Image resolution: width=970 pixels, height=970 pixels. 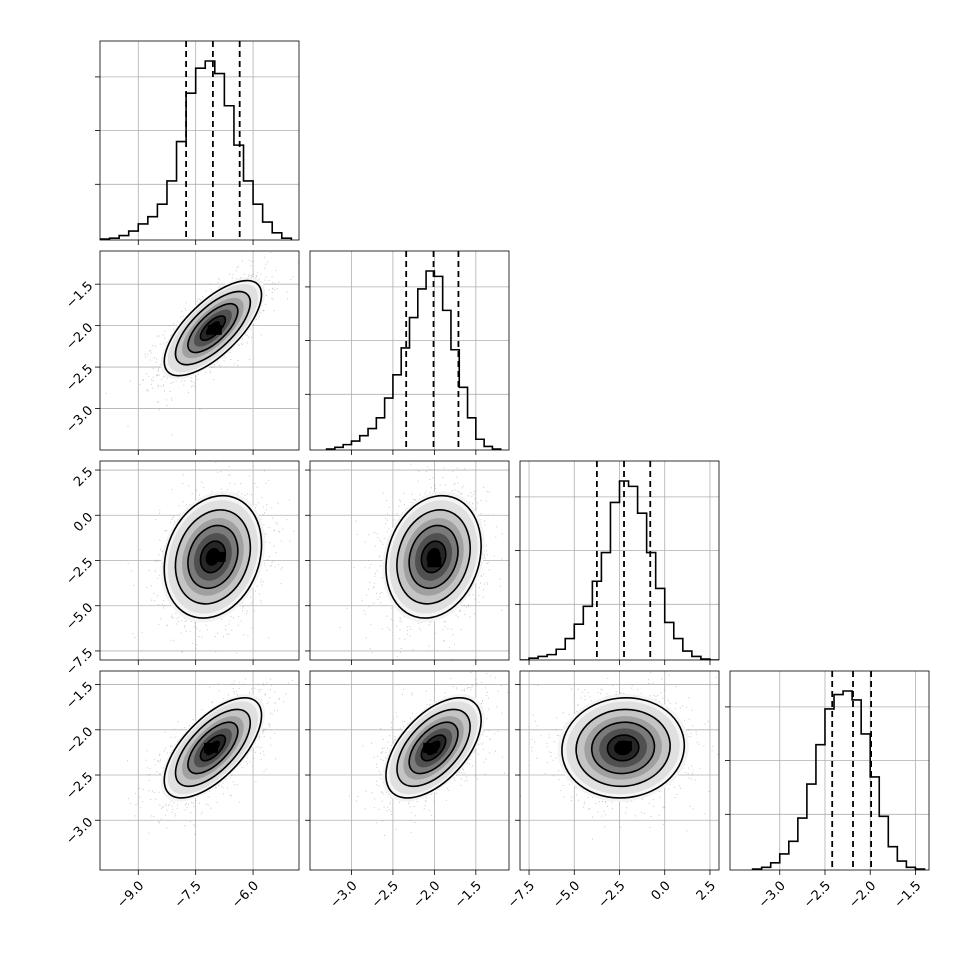 I want to click on x-tick-label: 2.5, so click(x=706, y=890).